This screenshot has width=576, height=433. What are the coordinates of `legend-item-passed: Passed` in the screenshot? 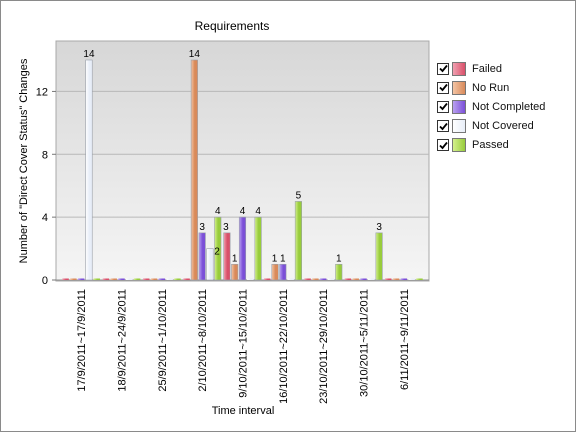 It's located at (491, 145).